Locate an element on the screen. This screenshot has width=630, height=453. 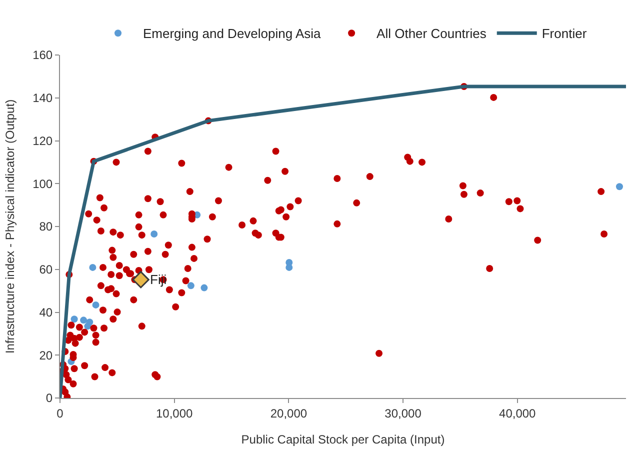
x-tick-label: 30,000 is located at coordinates (403, 413).